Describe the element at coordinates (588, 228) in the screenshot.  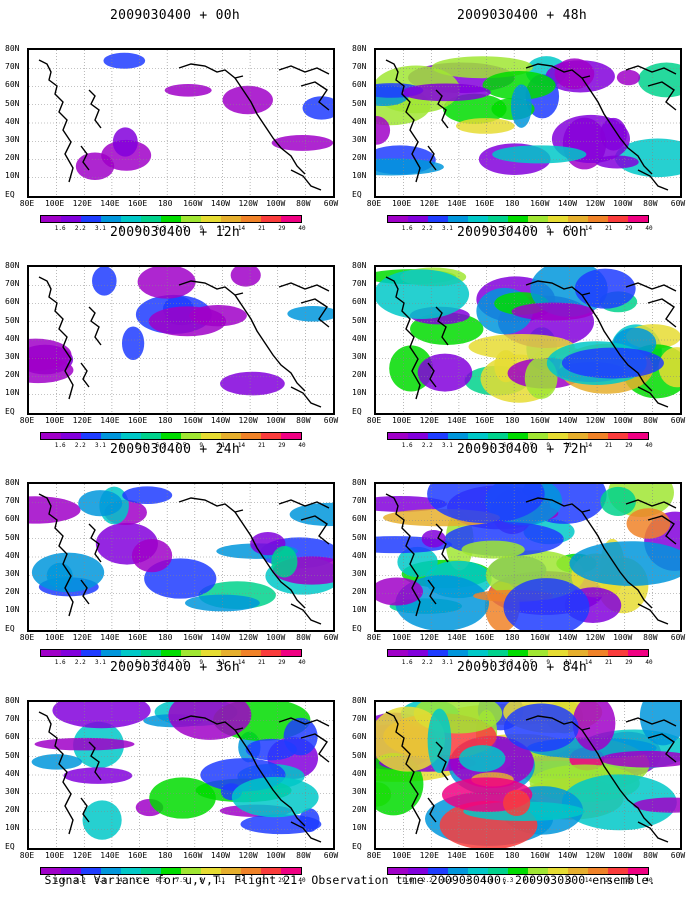
I see `colorbar-label: 14` at that location.